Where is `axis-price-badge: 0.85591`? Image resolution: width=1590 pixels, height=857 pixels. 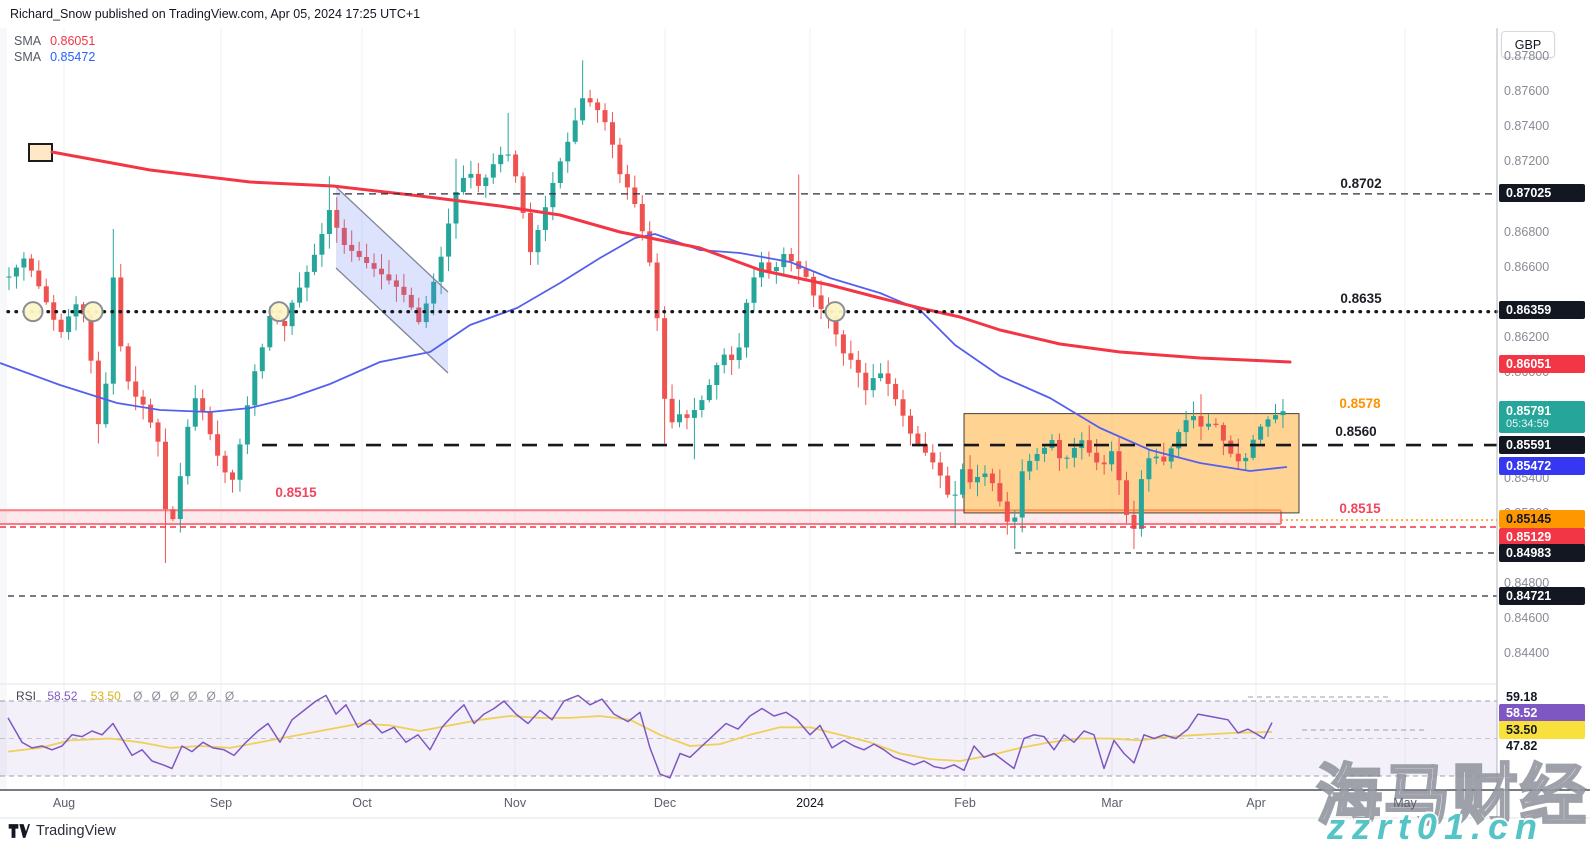
axis-price-badge: 0.85591 is located at coordinates (1542, 445).